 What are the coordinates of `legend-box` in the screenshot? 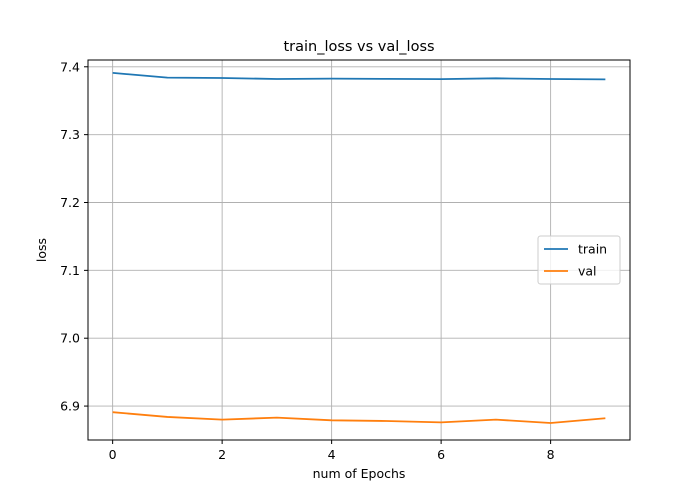 It's located at (579, 260).